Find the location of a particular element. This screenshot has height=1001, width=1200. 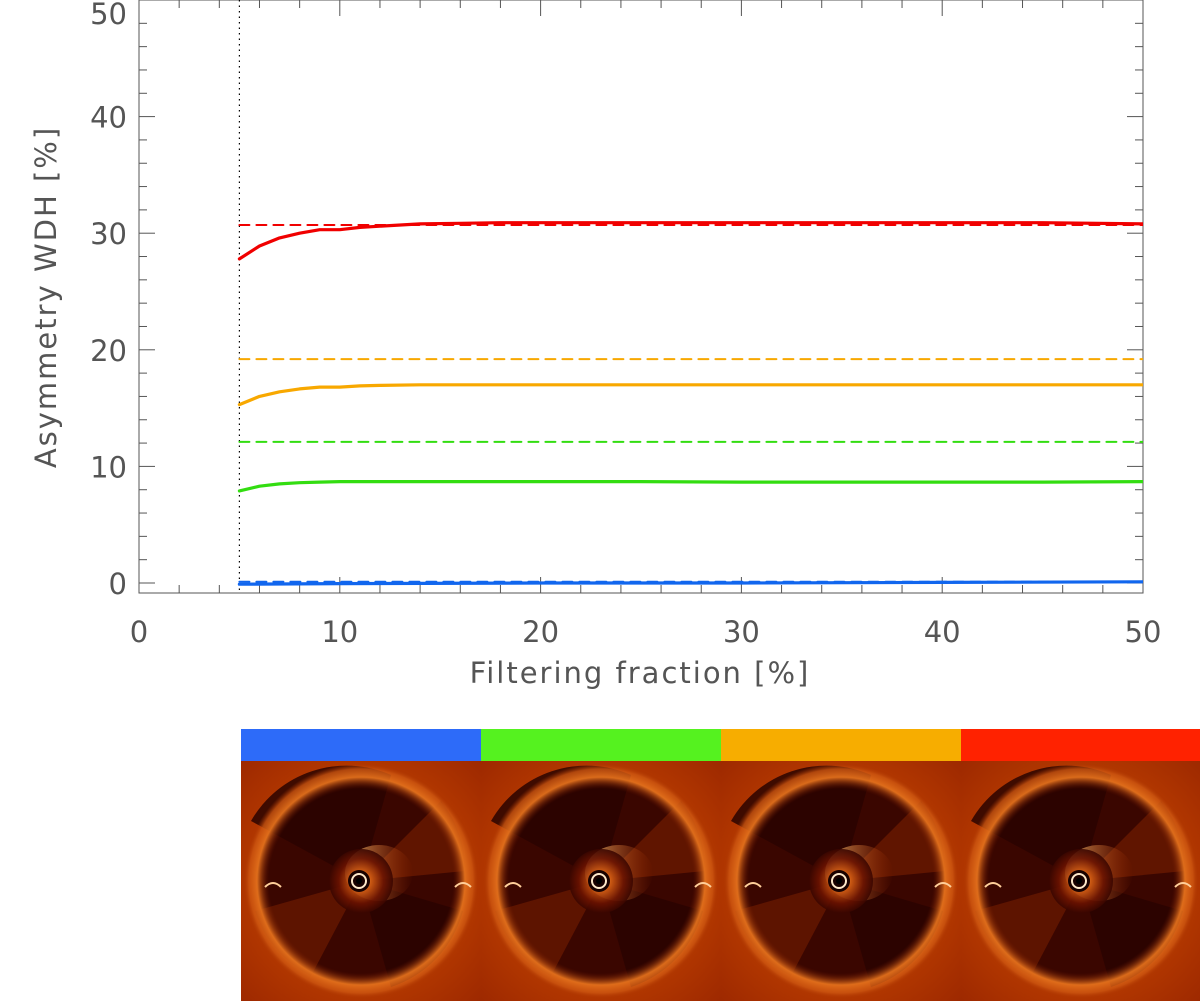

y-axis-title: Asymmetry WDH [%] is located at coordinates (46, 297).